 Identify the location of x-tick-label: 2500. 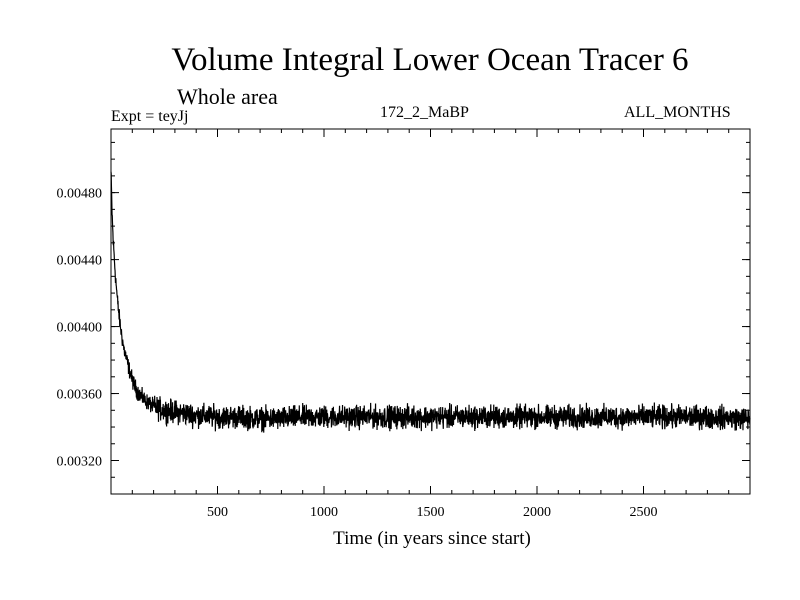
(644, 512).